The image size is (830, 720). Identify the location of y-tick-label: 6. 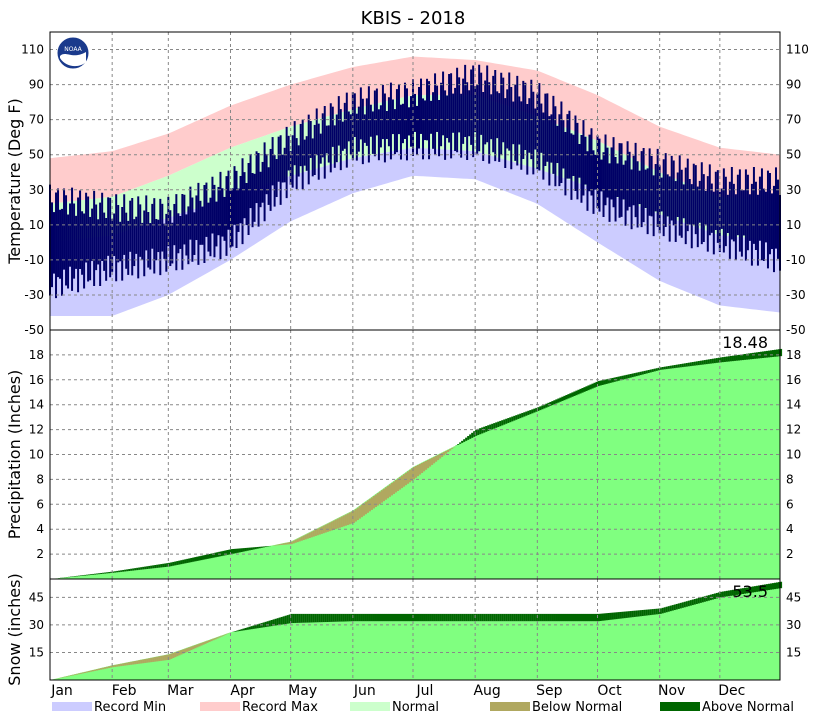
(790, 504).